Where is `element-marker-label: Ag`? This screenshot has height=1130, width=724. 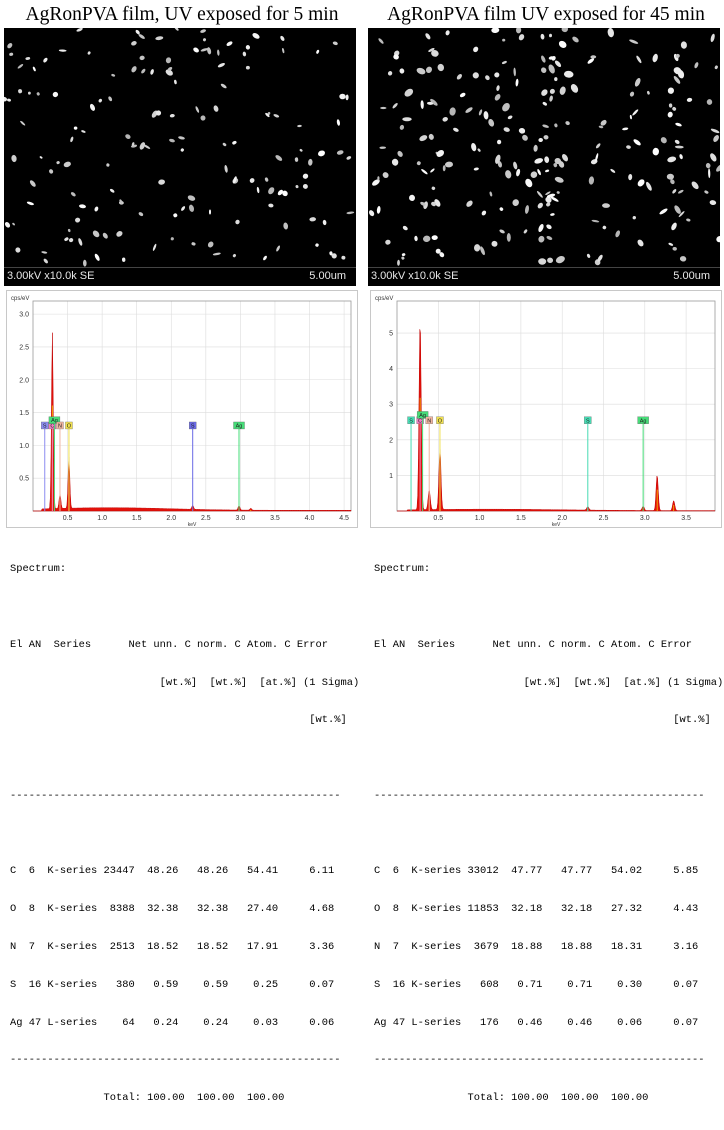 element-marker-label: Ag is located at coordinates (239, 426).